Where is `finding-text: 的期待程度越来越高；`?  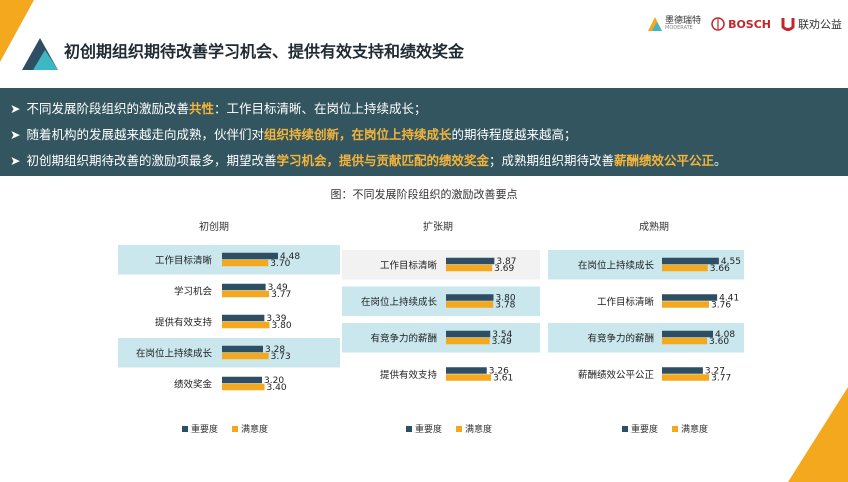
finding-text: 的期待程度越来越高； is located at coordinates (514, 134).